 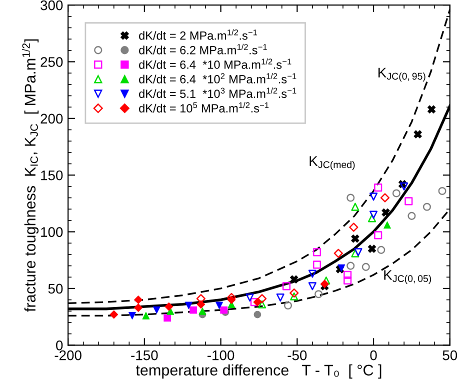 I want to click on legend-label: dK/dt = 5.1 *10$^{3}$ MPa.m$^{1/2}$.s$^{−1}$, so click(x=217, y=92).